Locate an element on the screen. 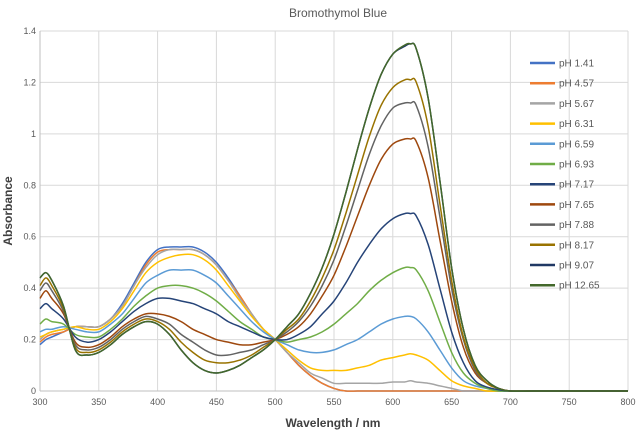 The width and height of the screenshot is (640, 435). x-tick-label: 650 is located at coordinates (451, 402).